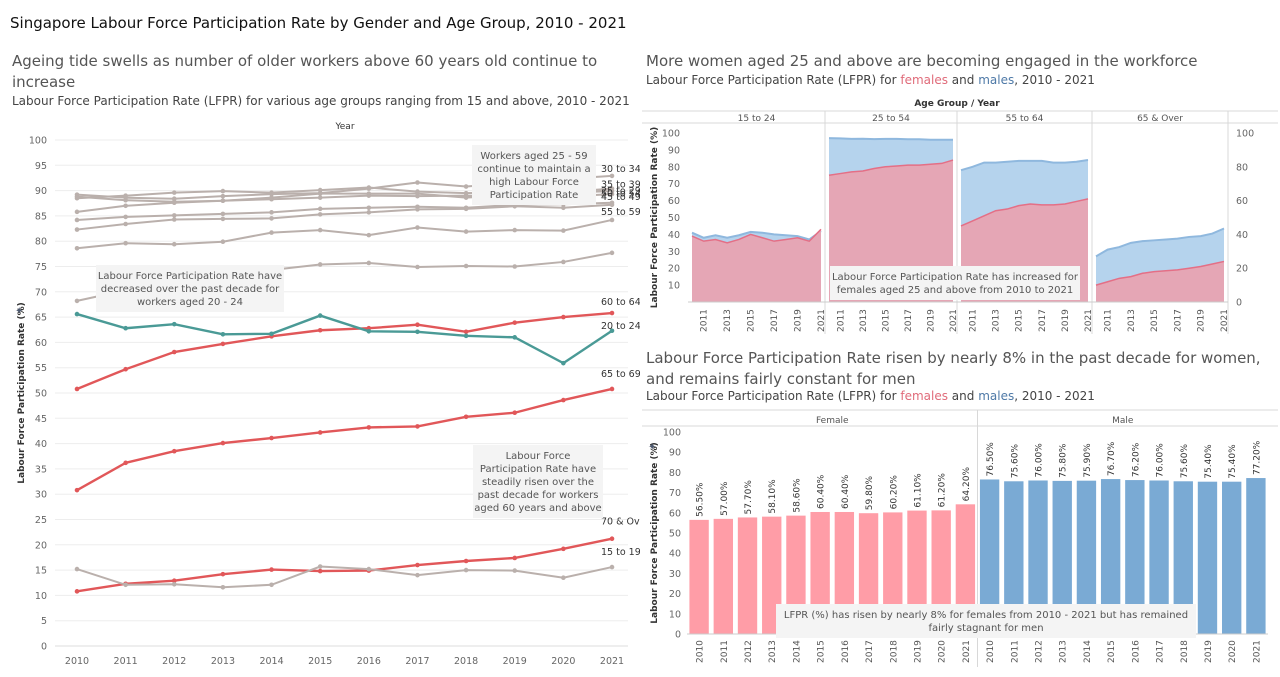  What do you see at coordinates (1088, 651) in the screenshot?
I see `x-tick-label: 2014` at bounding box center [1088, 651].